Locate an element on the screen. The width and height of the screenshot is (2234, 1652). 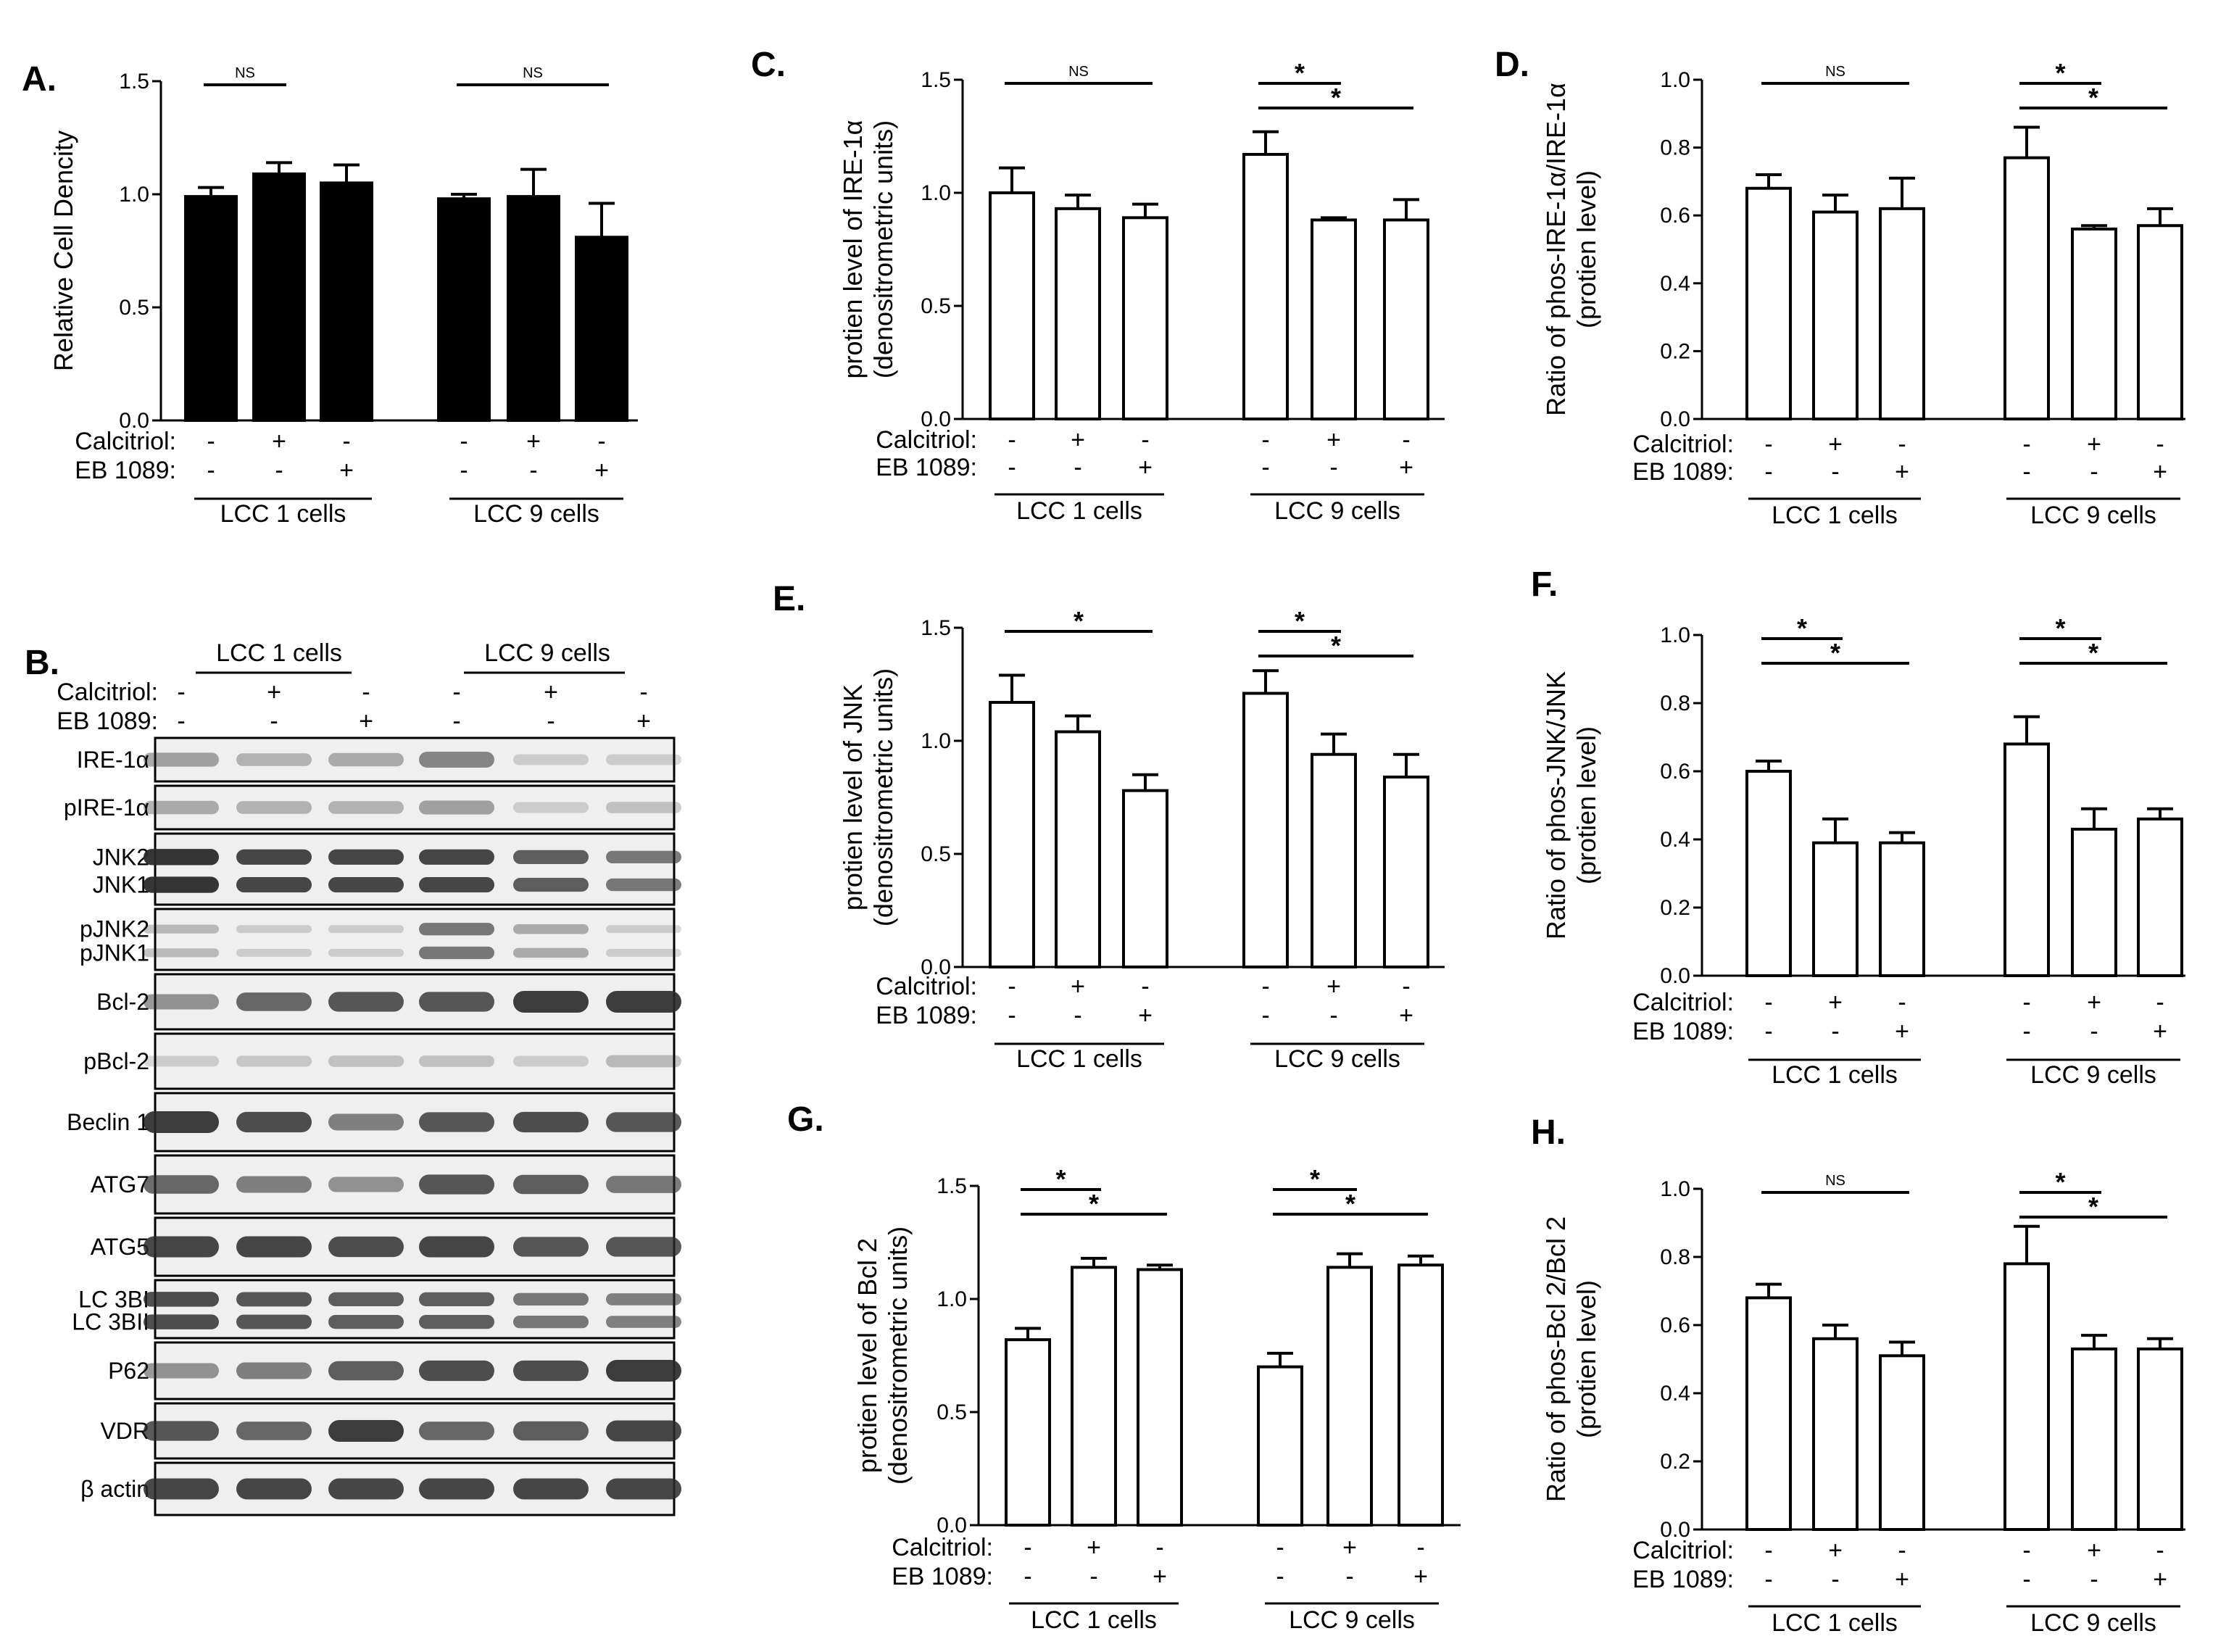
significance-label: NS is located at coordinates (245, 73).